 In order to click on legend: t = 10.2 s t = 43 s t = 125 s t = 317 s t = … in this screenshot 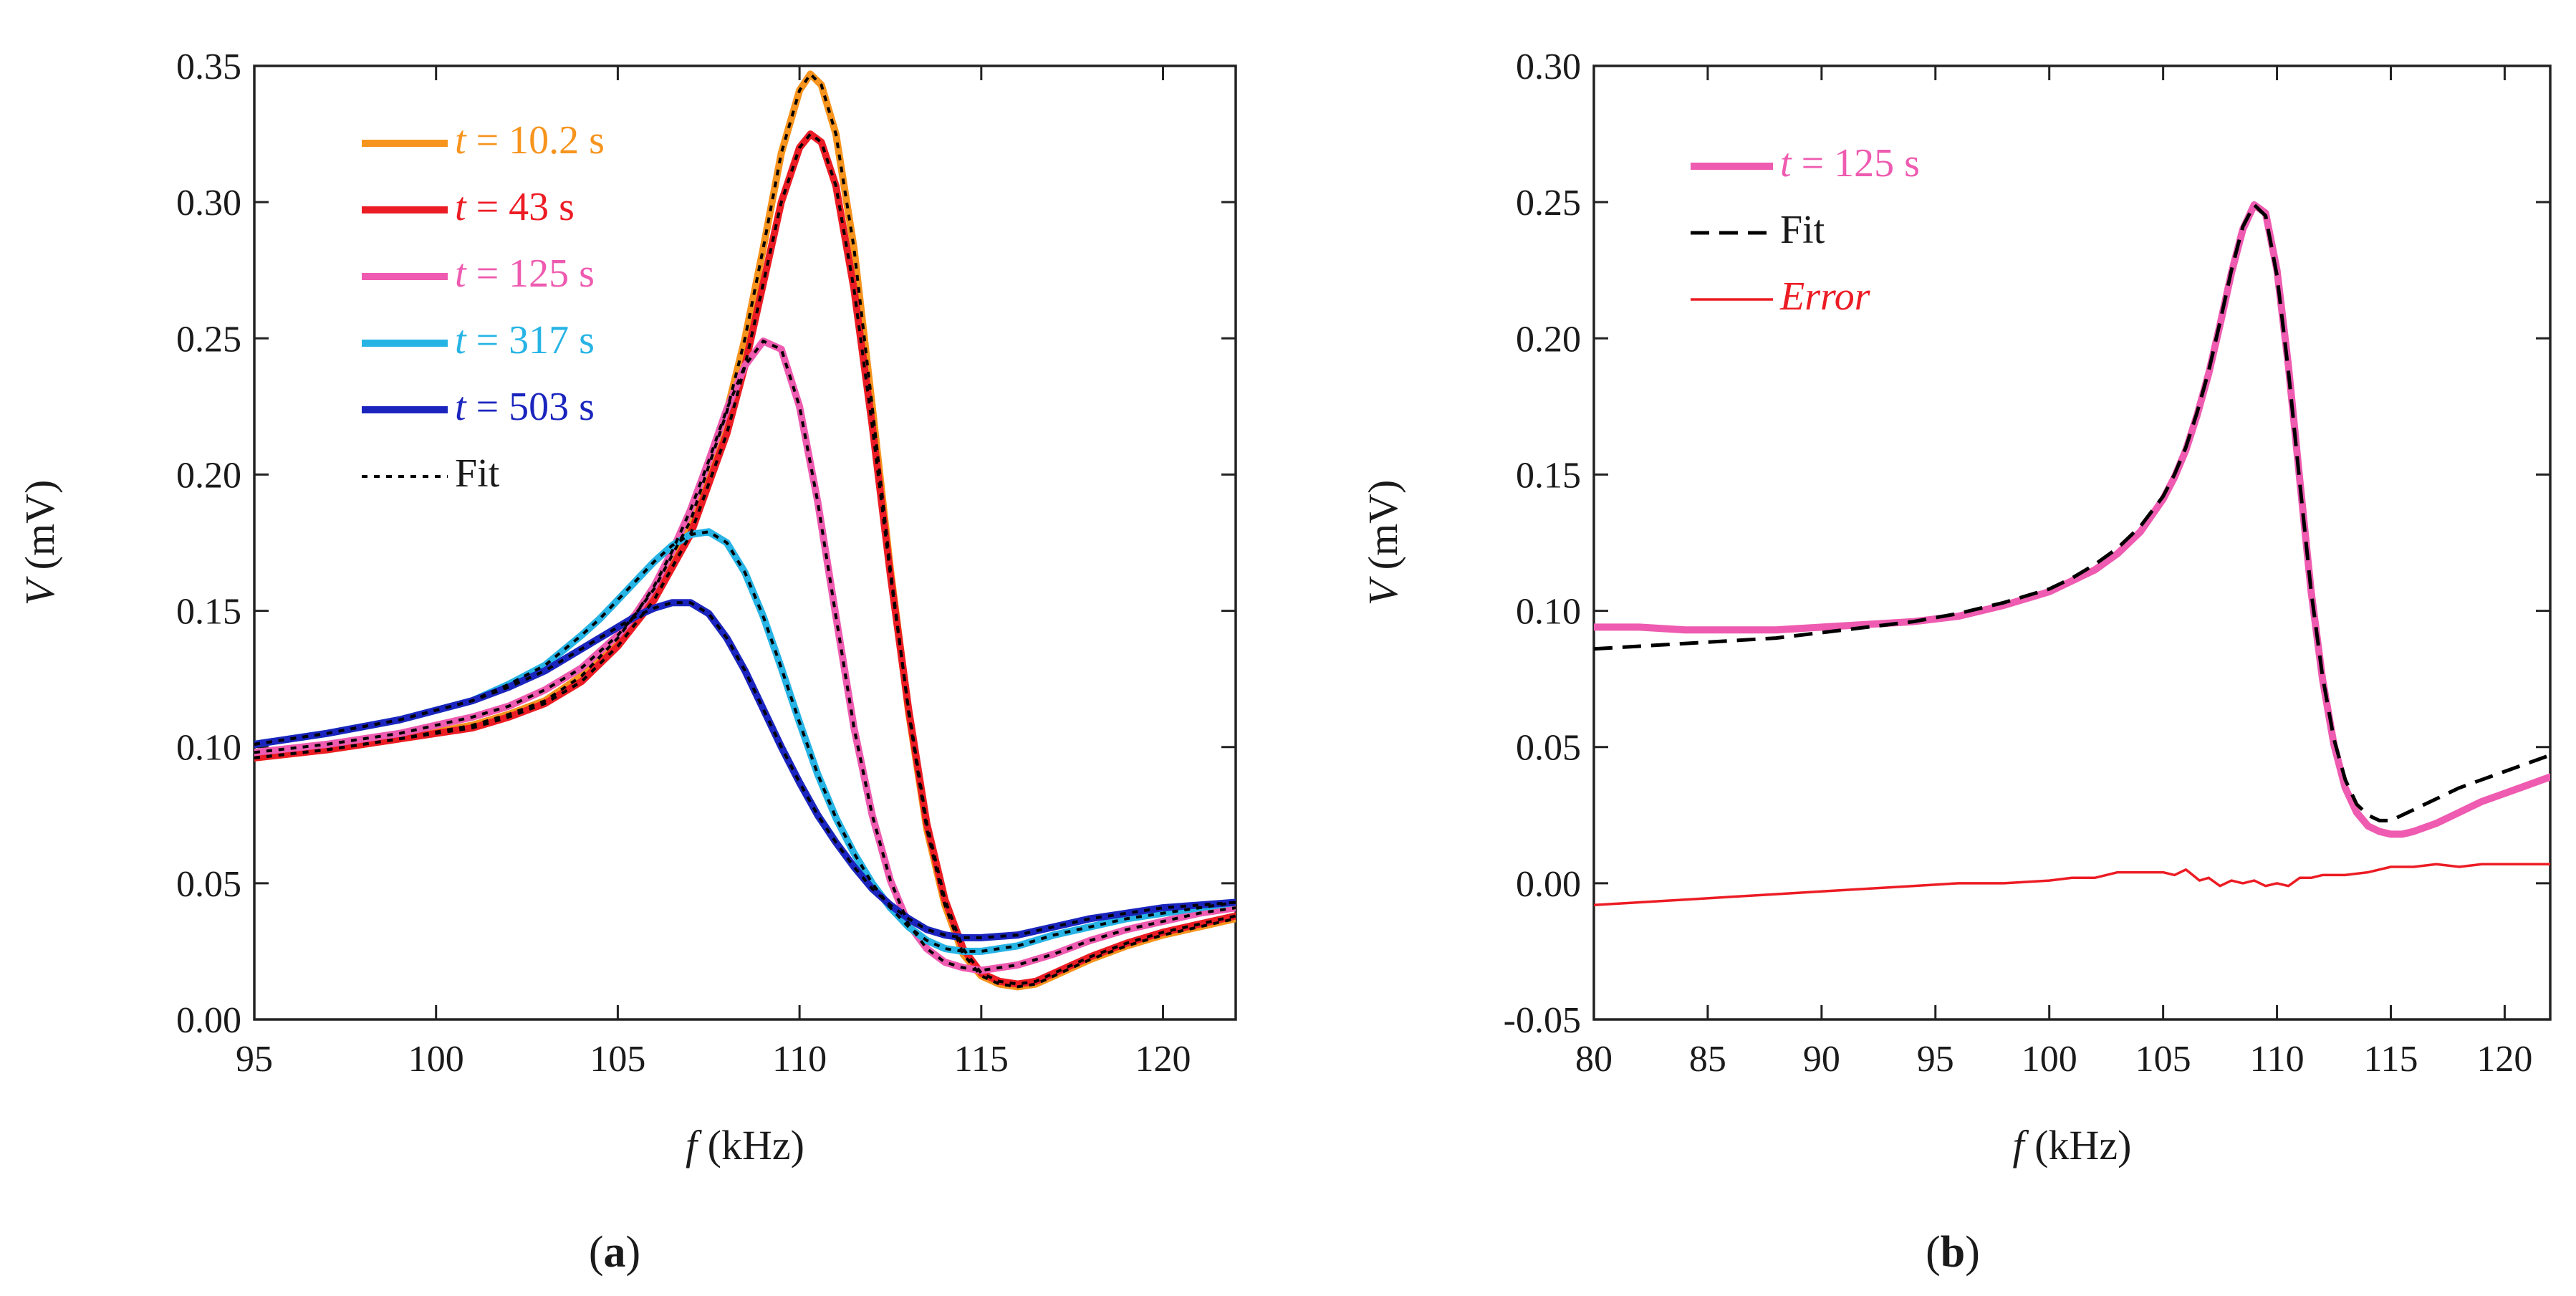, I will do `click(483, 307)`.